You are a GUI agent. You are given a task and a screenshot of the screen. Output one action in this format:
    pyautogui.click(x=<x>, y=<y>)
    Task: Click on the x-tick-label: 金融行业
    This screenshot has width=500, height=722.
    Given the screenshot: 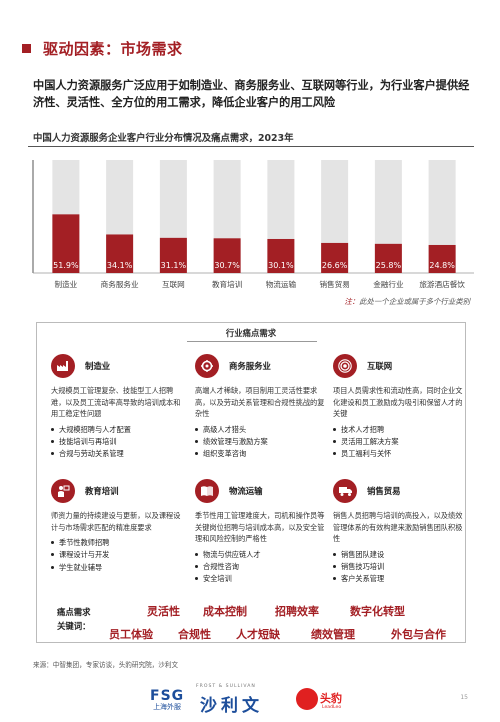 What is the action you would take?
    pyautogui.click(x=388, y=284)
    